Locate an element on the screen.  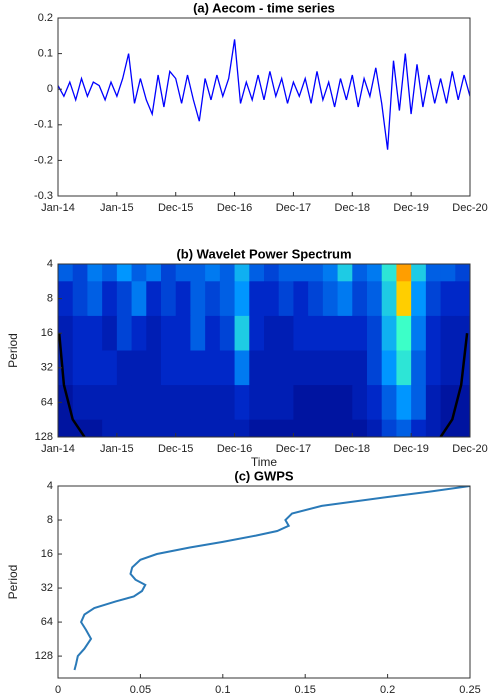
data-line is located at coordinates (264, 94).